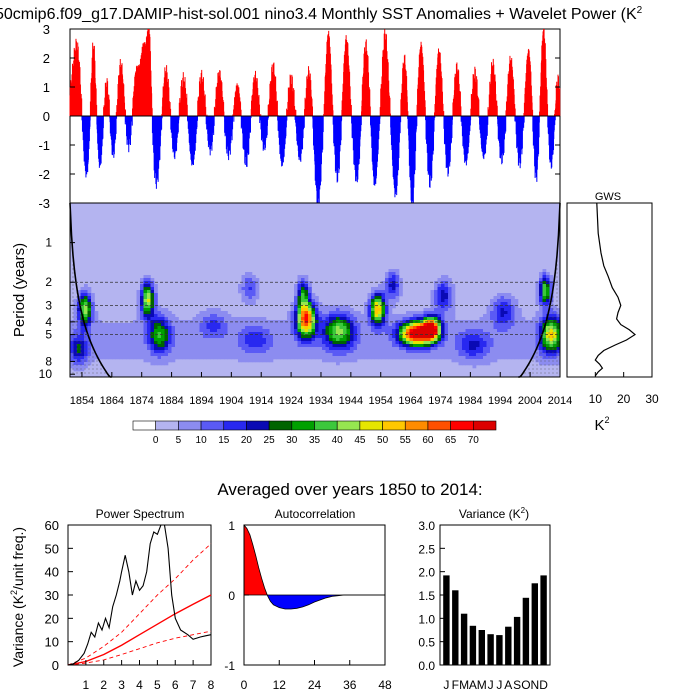 Image resolution: width=700 pixels, height=700 pixels. Describe the element at coordinates (55, 665) in the screenshot. I see `ps-y-tick-label: 0` at that location.